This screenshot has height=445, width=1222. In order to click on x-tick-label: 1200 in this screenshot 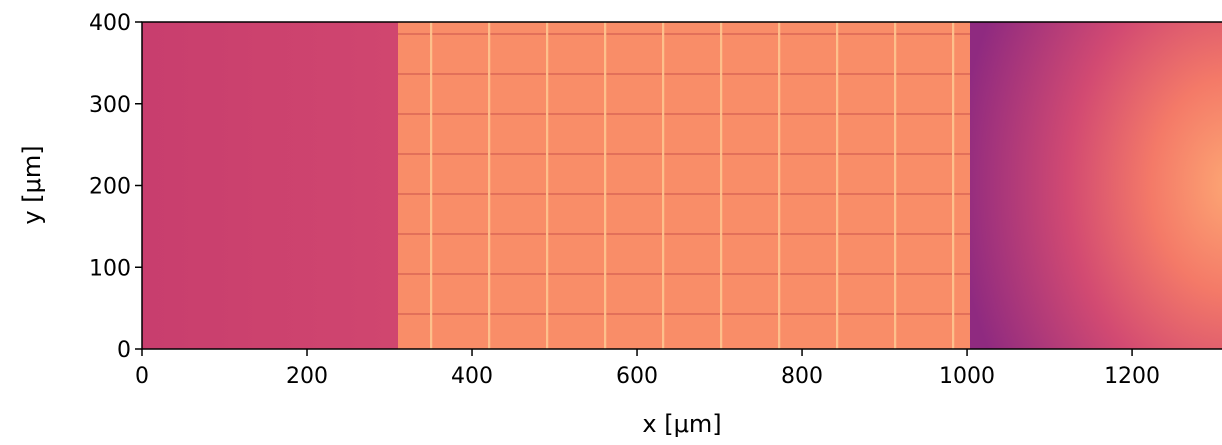, I will do `click(1132, 376)`.